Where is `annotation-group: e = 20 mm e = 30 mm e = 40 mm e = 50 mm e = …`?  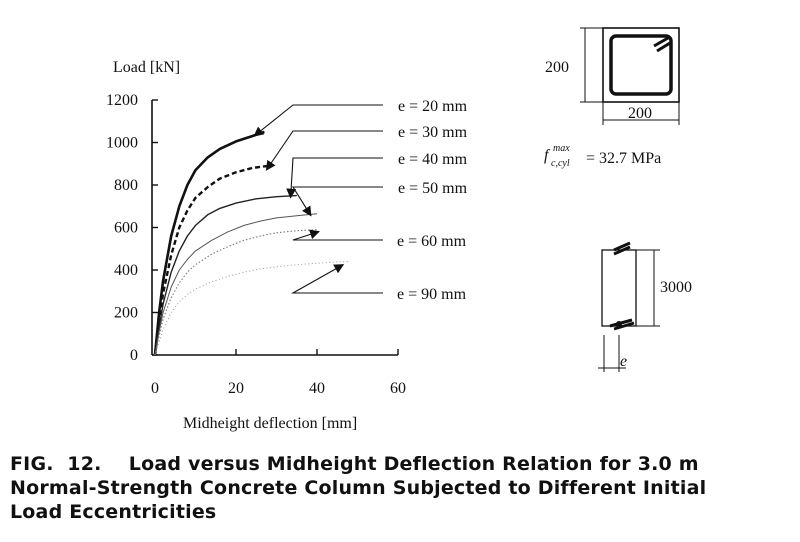 annotation-group: e = 20 mm e = 30 mm e = 40 mm e = 50 mm e = … is located at coordinates (360, 200).